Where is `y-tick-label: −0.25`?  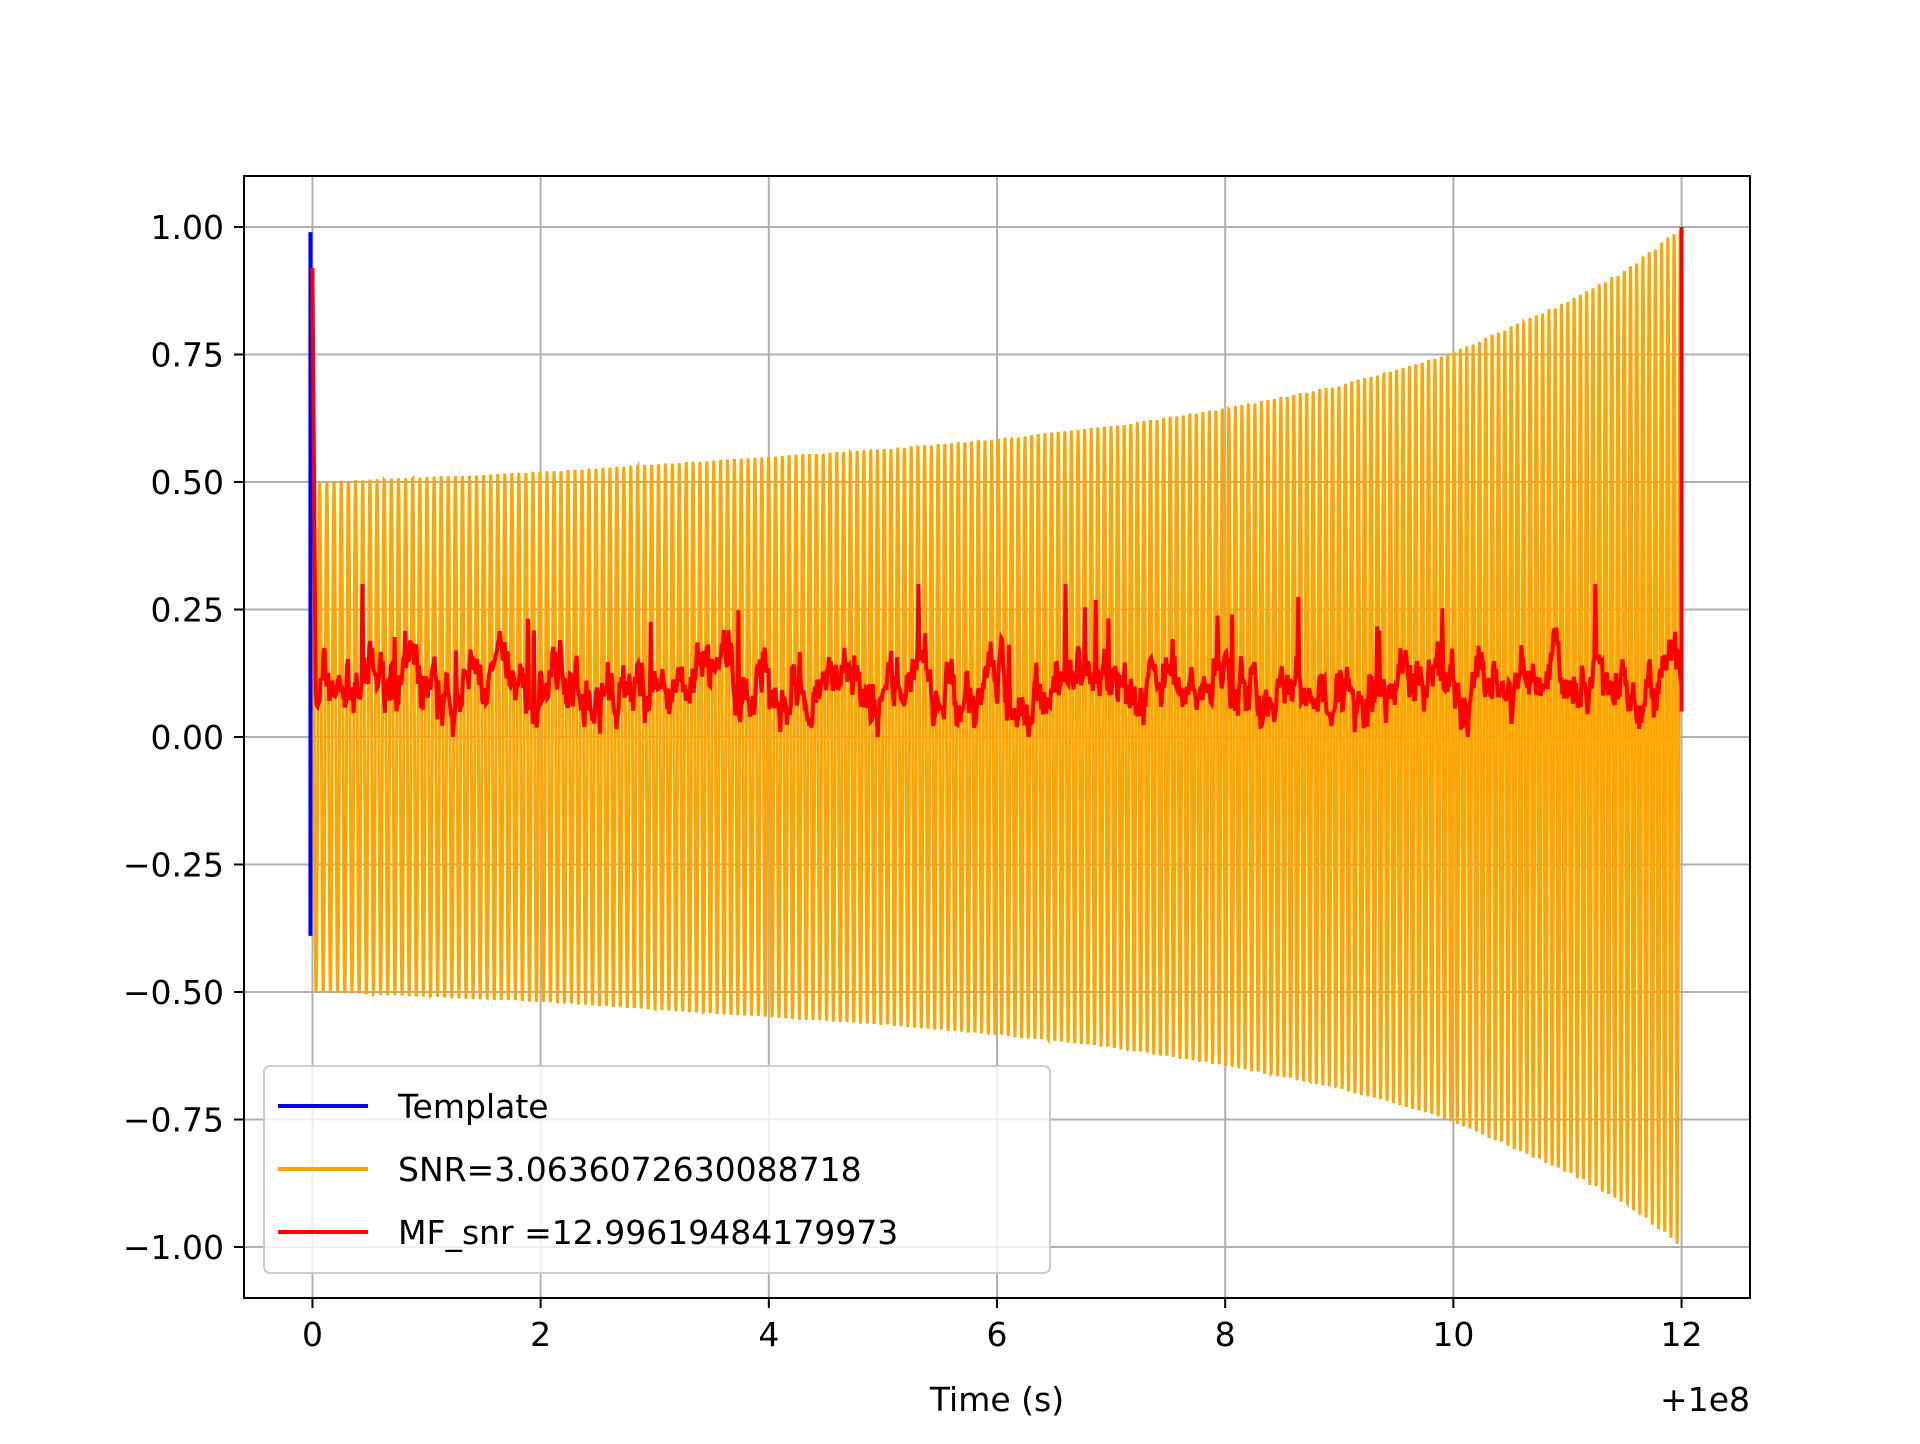 y-tick-label: −0.25 is located at coordinates (173, 865).